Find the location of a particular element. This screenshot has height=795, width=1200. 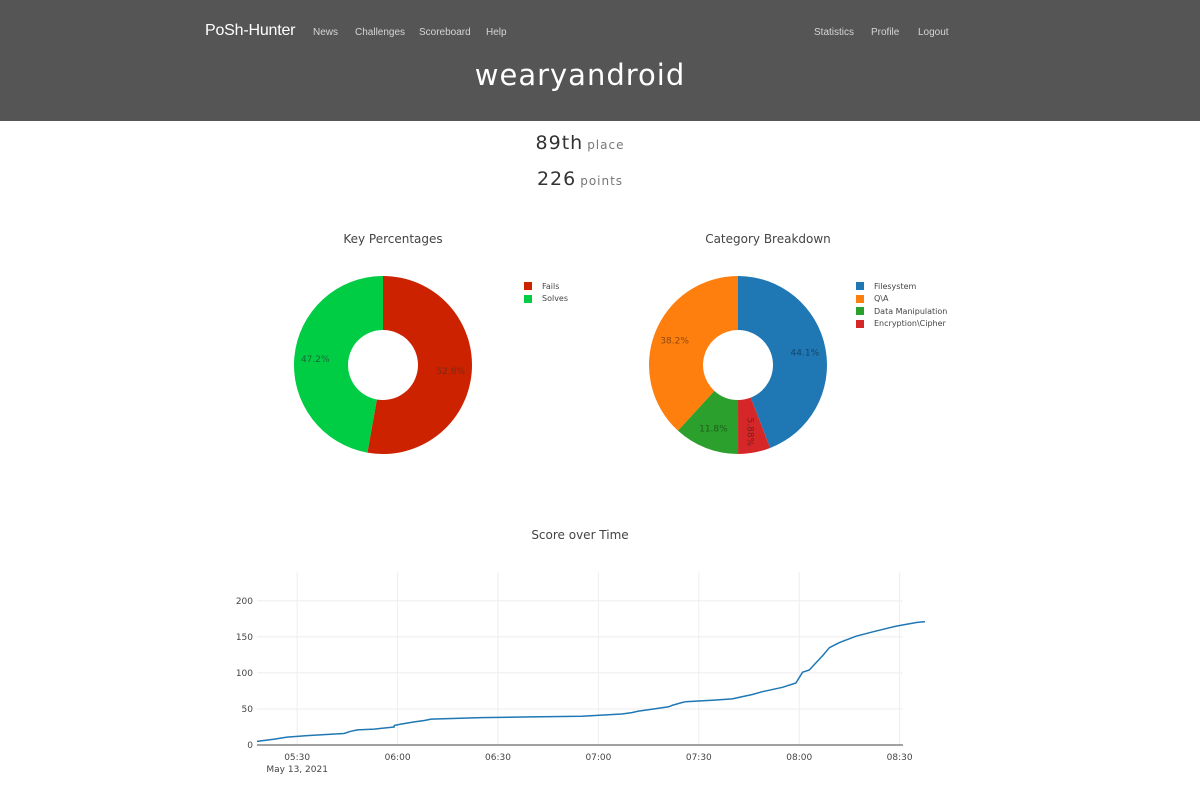

pie-slice-filesystem is located at coordinates (782, 362).